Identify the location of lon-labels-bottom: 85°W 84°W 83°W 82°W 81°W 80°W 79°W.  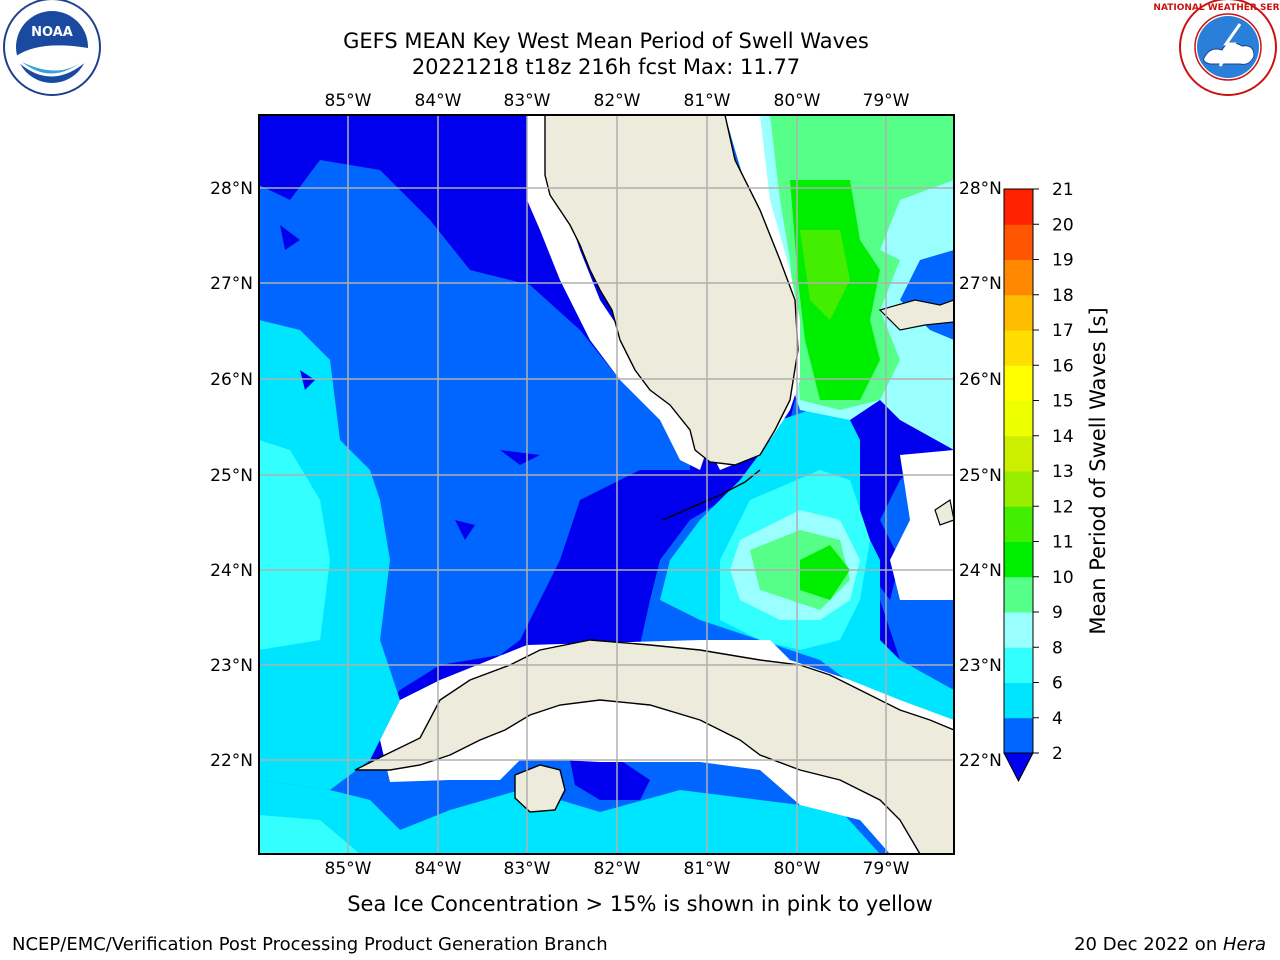
(617, 869).